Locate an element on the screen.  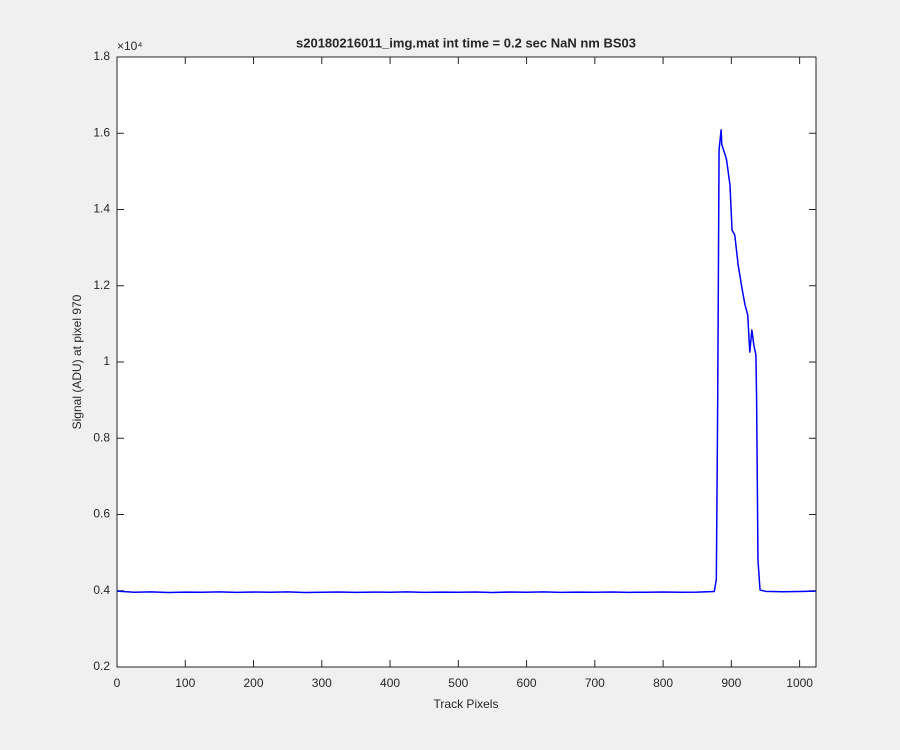
x-tick-label: 900 is located at coordinates (731, 683).